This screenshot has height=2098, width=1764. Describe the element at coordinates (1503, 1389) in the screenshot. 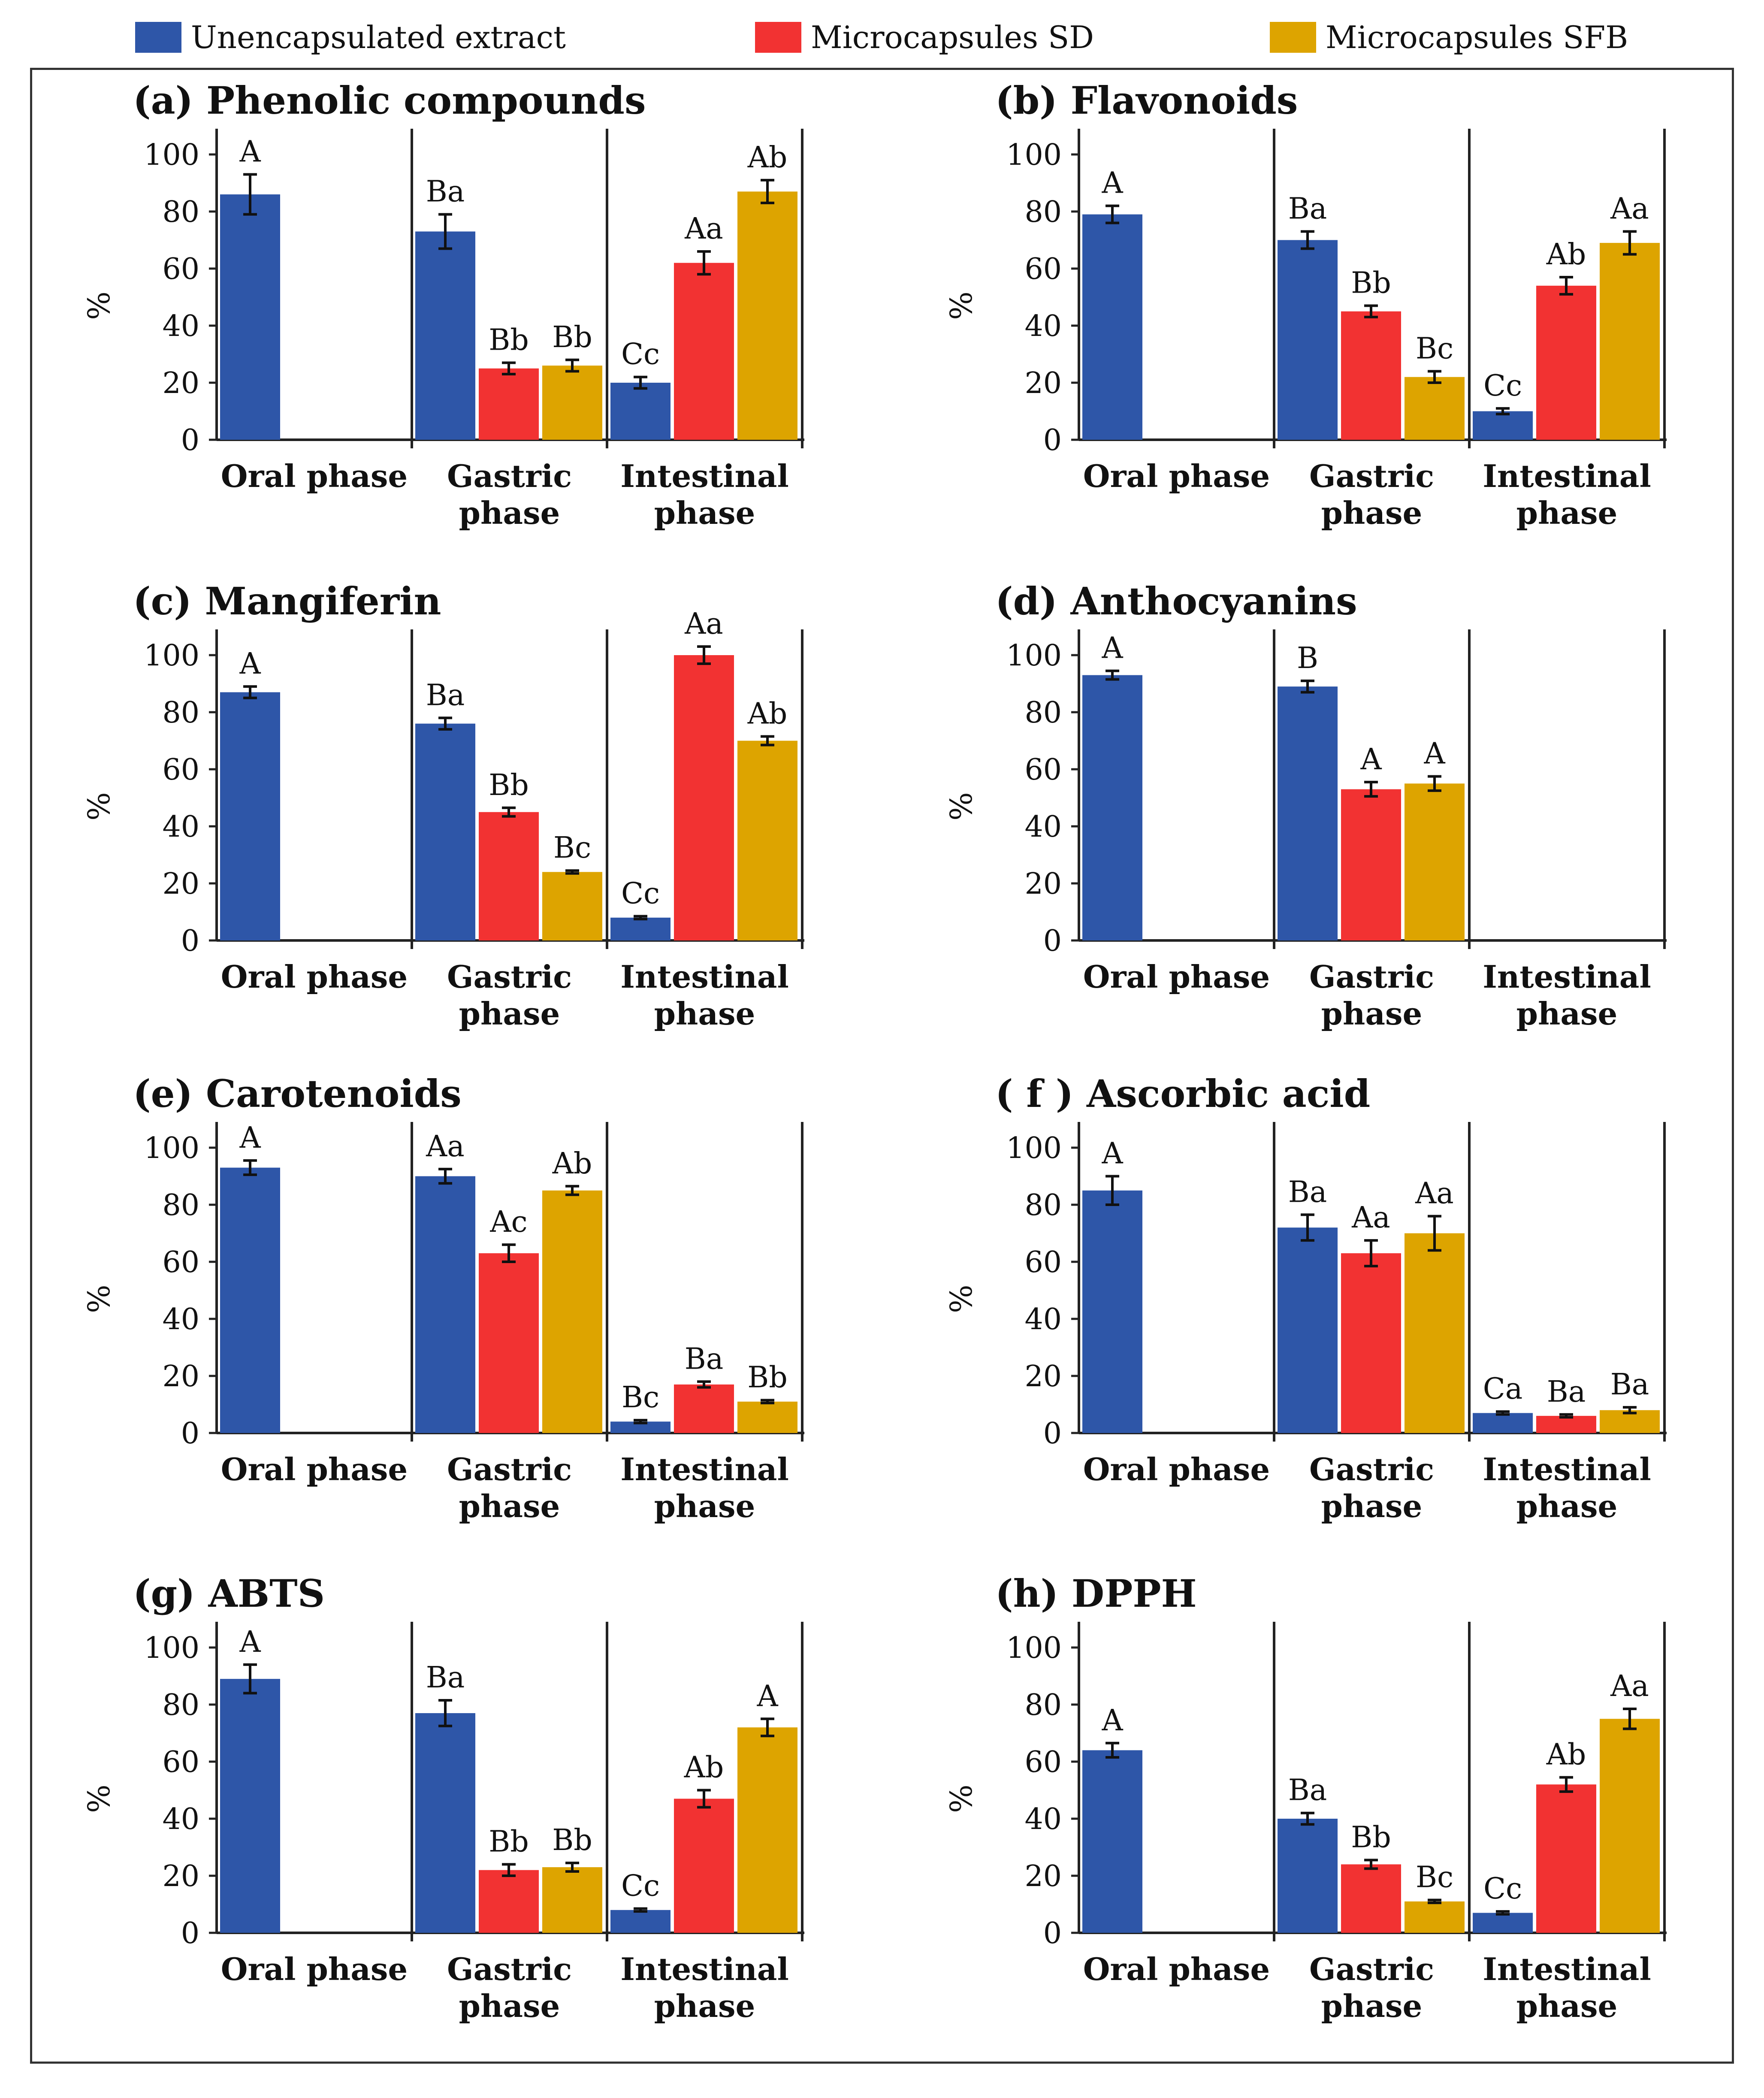

I see `data-label: Ca` at that location.